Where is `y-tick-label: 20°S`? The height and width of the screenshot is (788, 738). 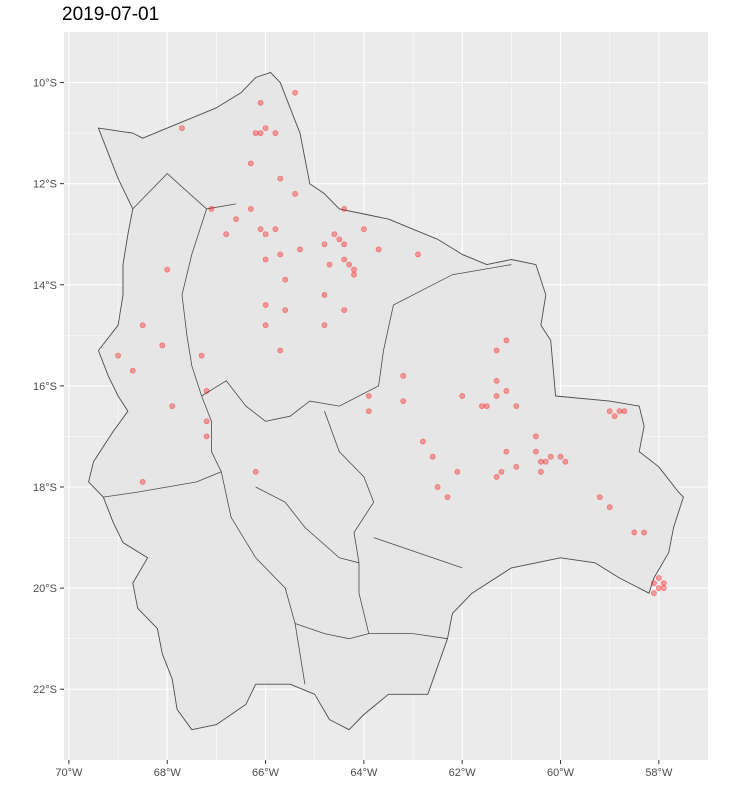
y-tick-label: 20°S is located at coordinates (45, 589).